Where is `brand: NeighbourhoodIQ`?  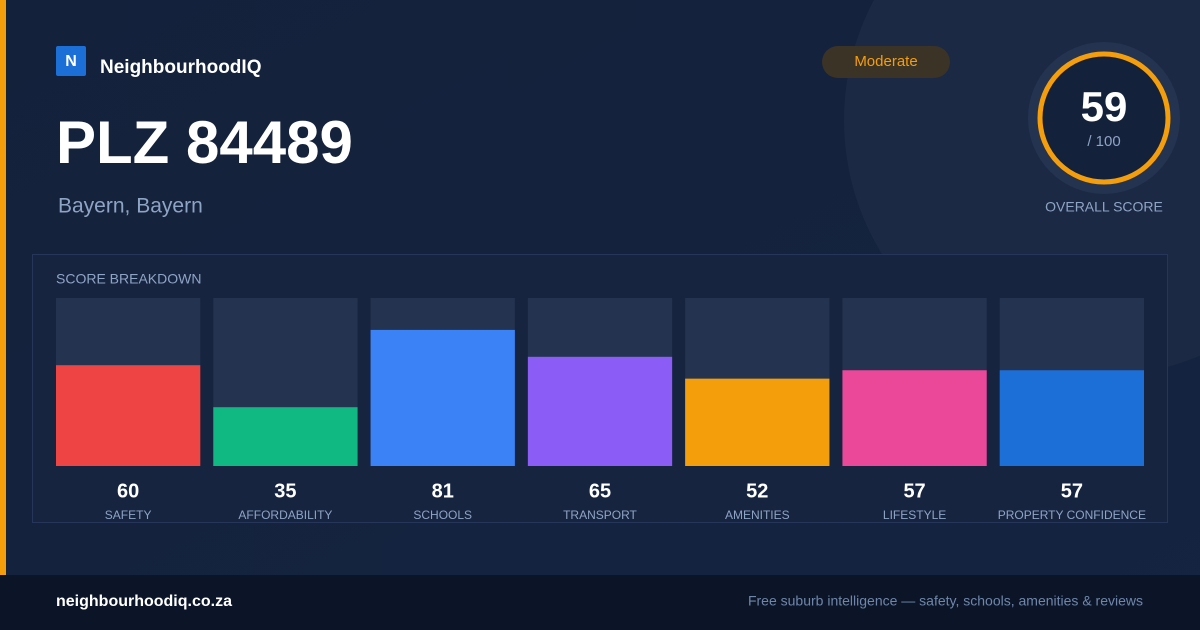
brand: NeighbourhoodIQ is located at coordinates (180, 67).